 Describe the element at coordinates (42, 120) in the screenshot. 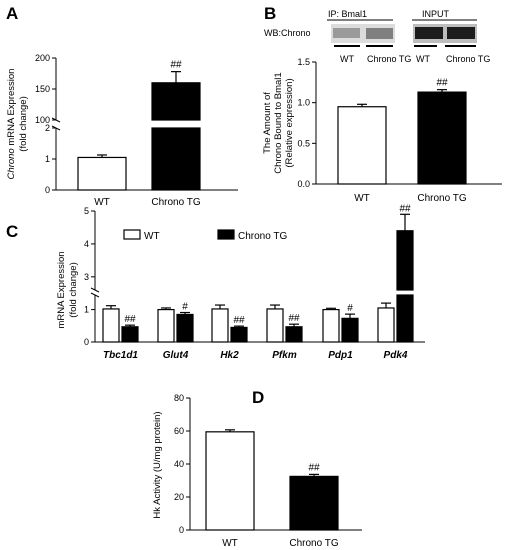

I see `y-tick-label: 100` at that location.